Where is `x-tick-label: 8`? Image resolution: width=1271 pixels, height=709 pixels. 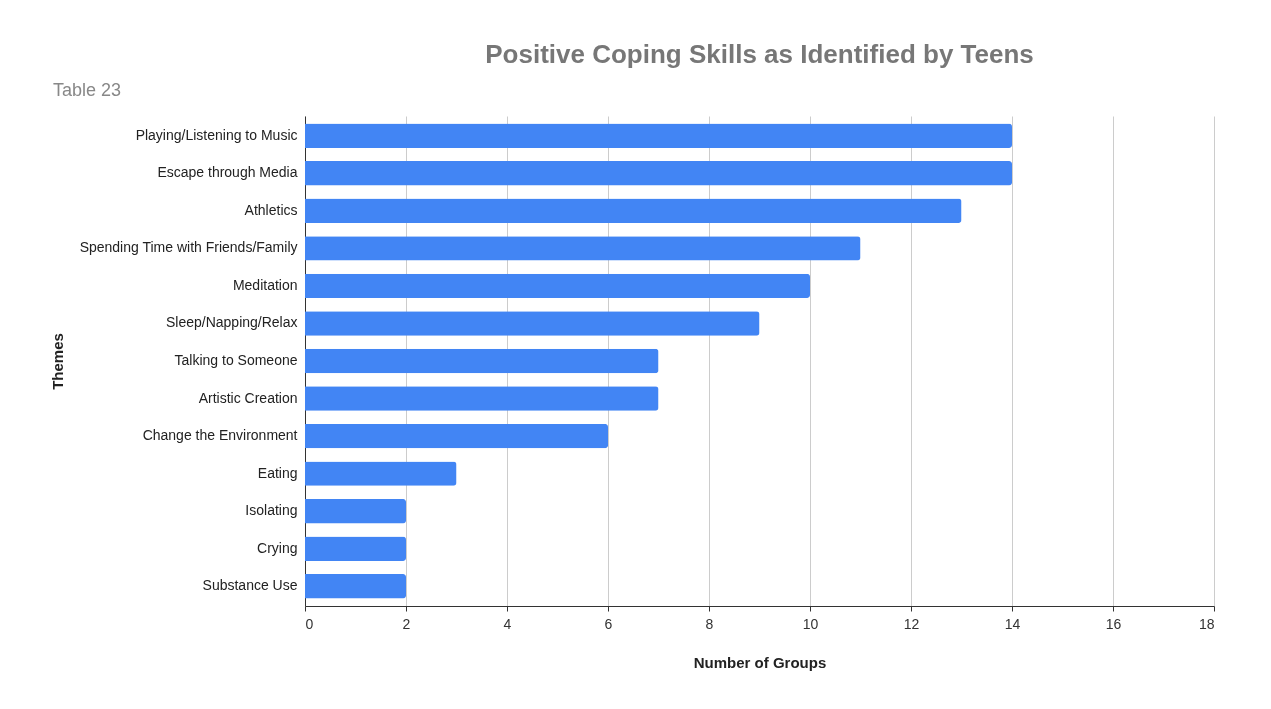
x-tick-label: 8 is located at coordinates (709, 623).